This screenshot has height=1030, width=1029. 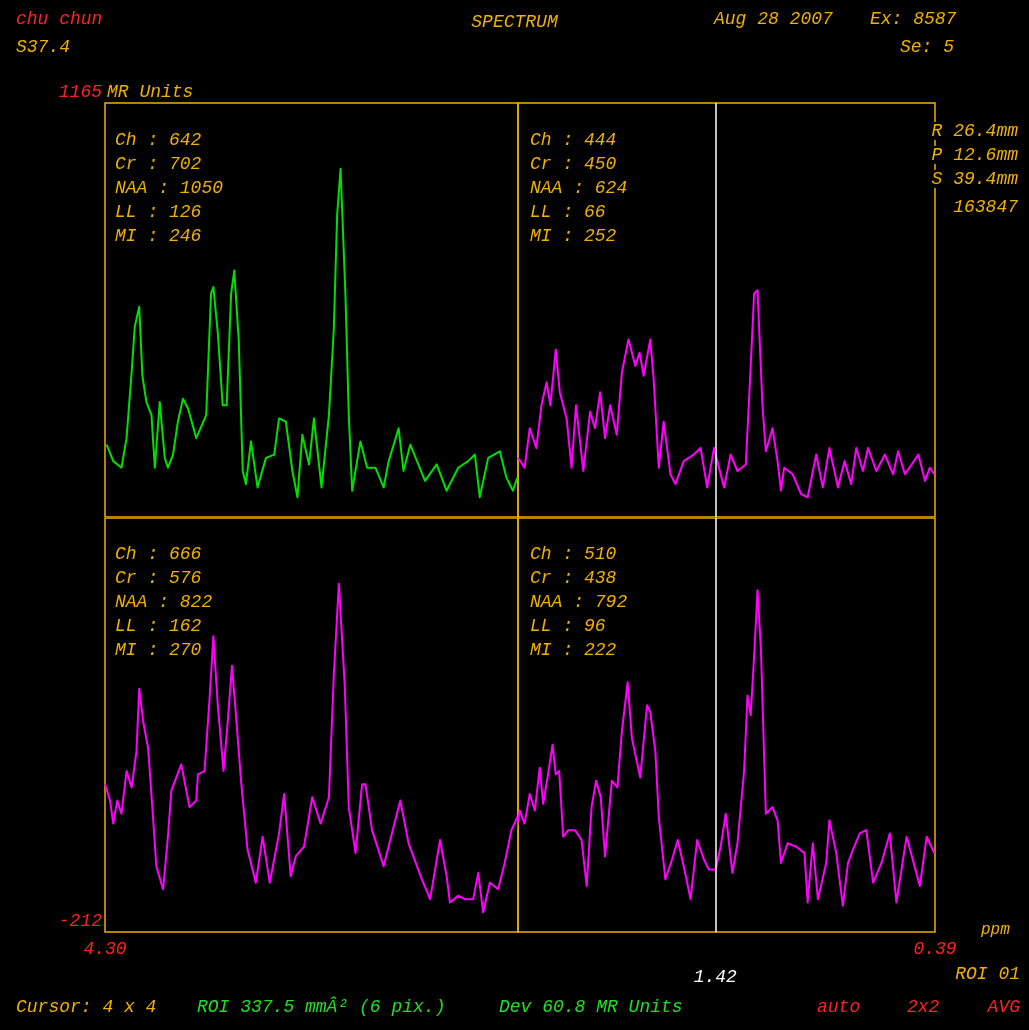 I want to click on text: Cursor: 4 x 4, so click(x=86, y=1007).